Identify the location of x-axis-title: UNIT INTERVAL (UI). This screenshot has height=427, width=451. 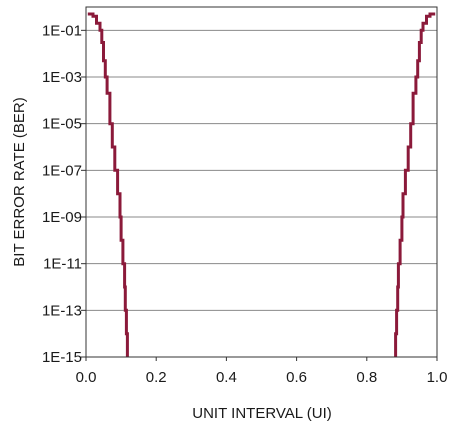
(261, 413).